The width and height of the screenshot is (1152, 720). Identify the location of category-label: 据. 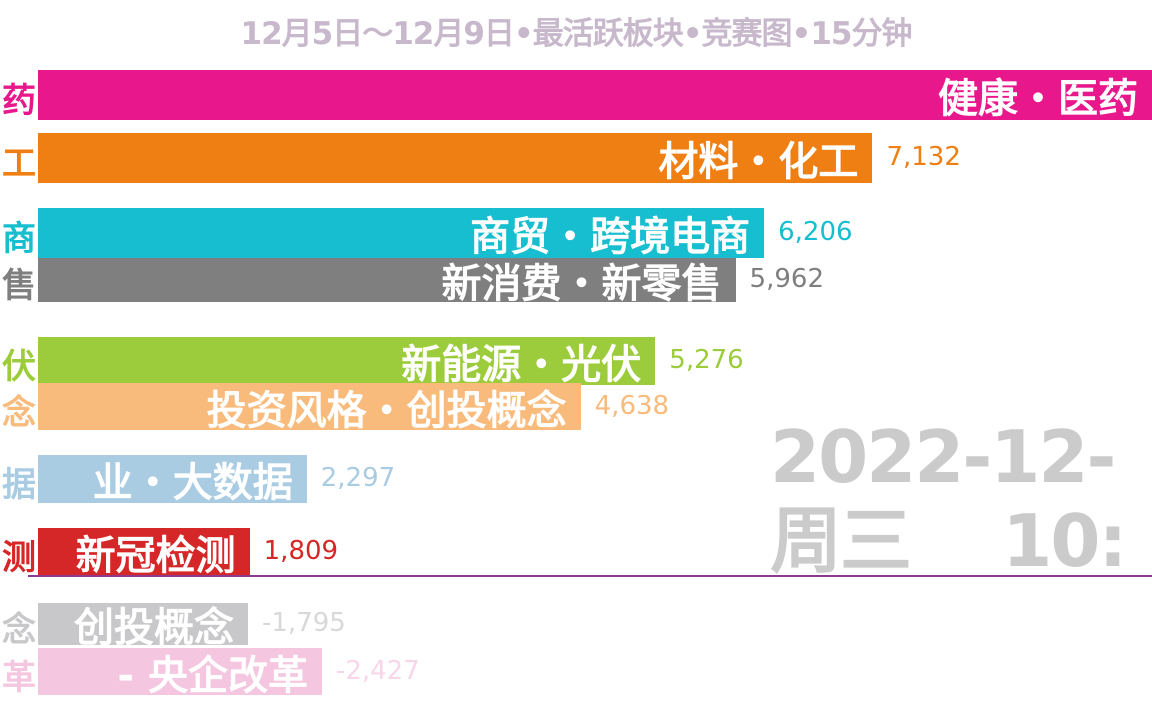
(19, 485).